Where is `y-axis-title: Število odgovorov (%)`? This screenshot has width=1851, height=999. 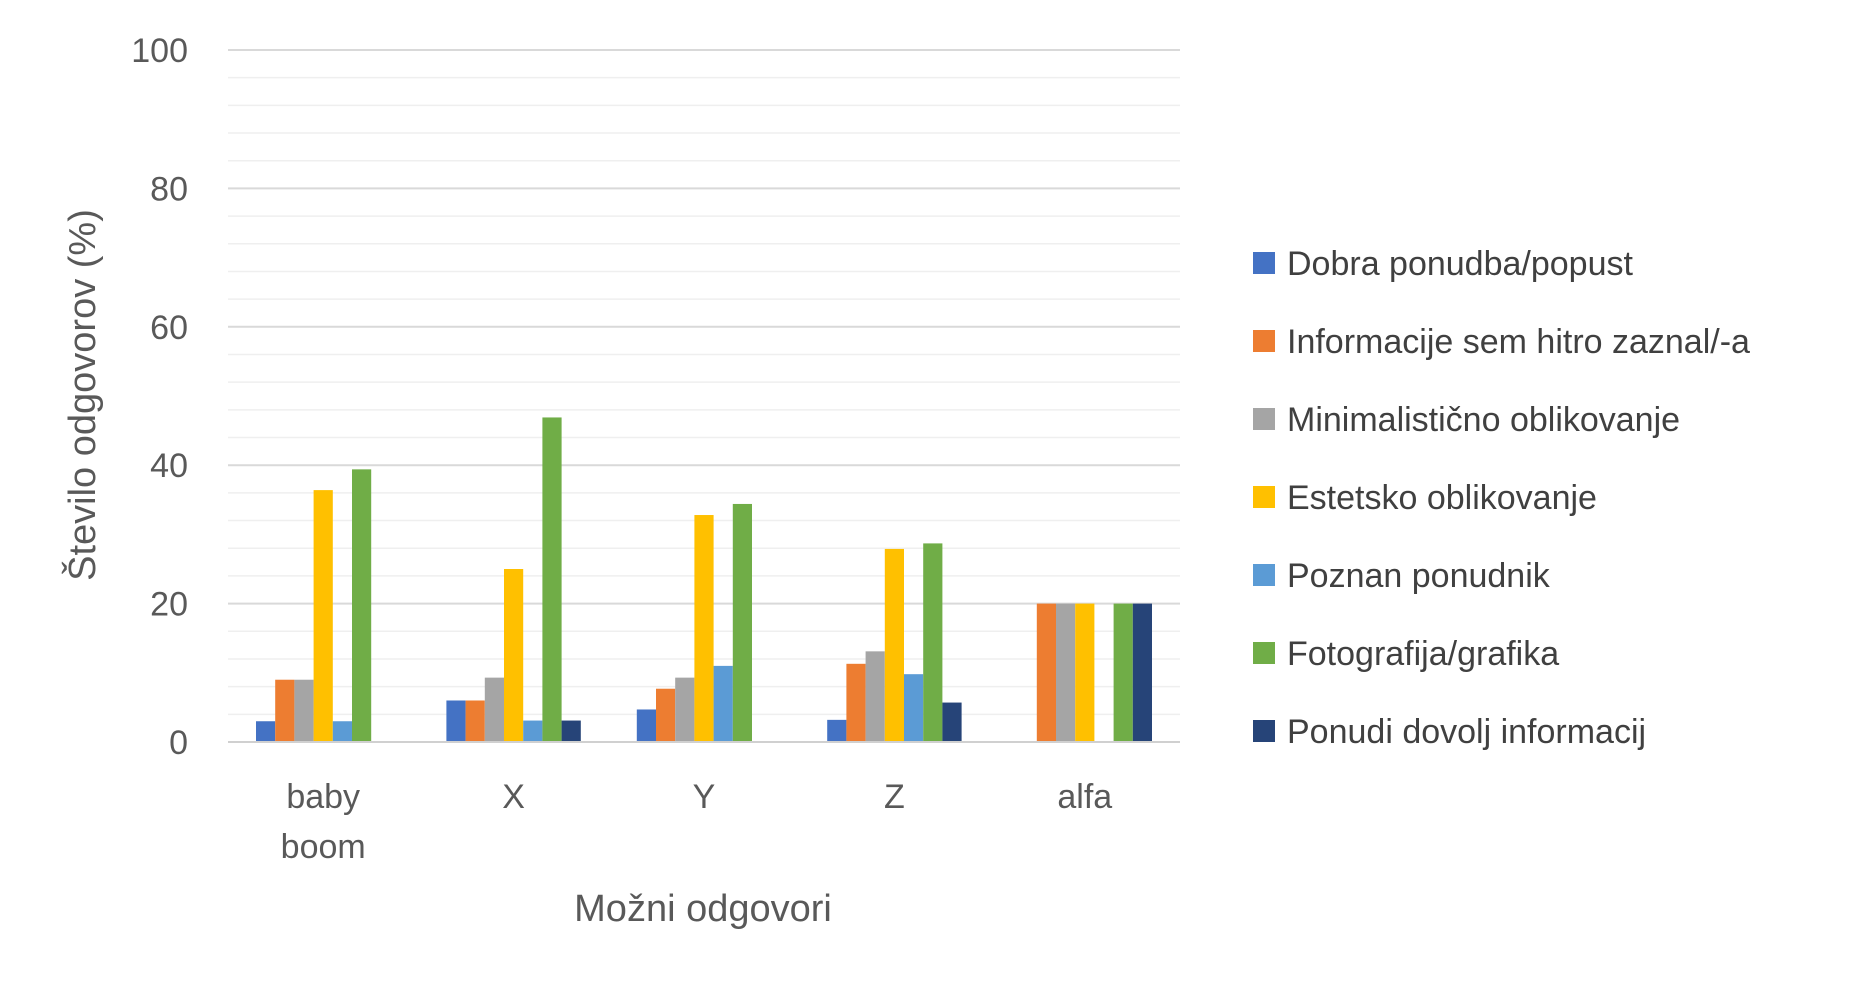
y-axis-title: Število odgovorov (%) is located at coordinates (82, 395).